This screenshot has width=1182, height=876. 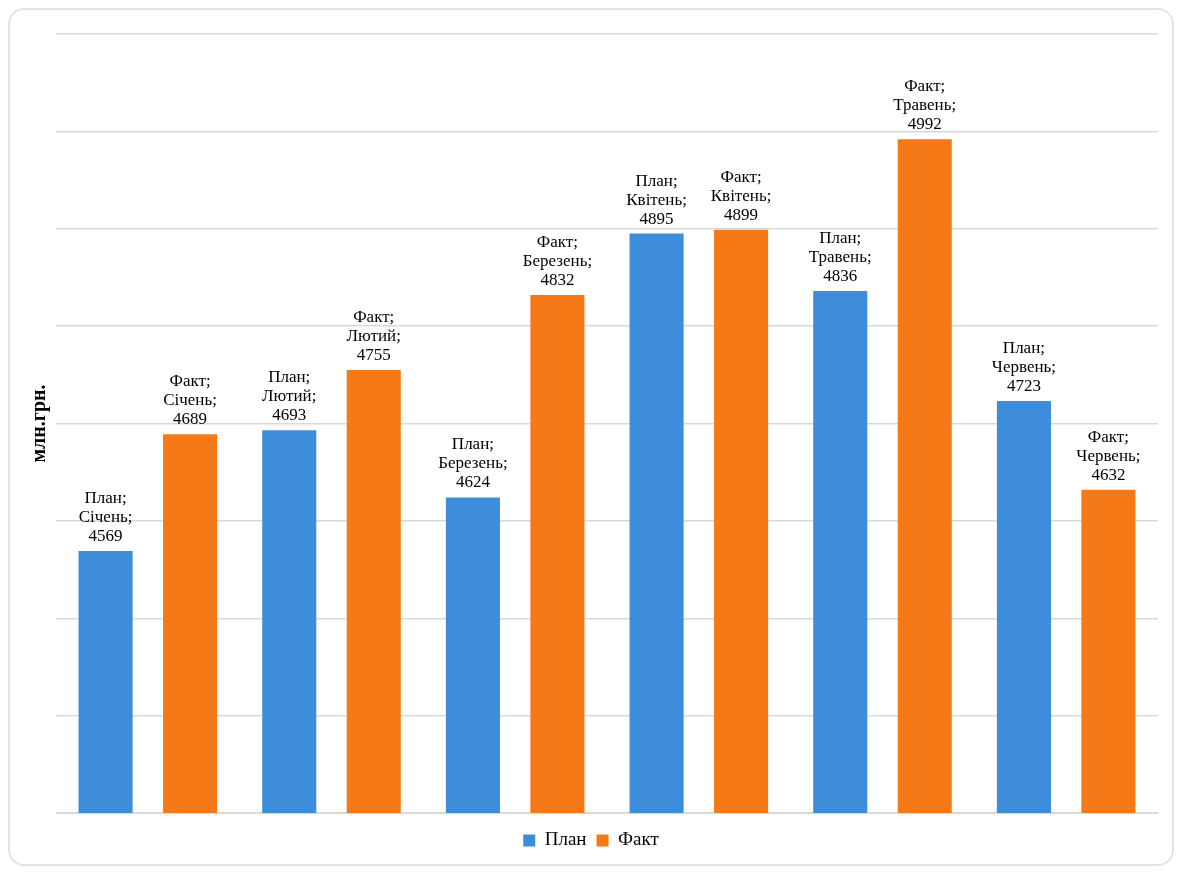 What do you see at coordinates (656, 199) in the screenshot?
I see `data-label: План; Квітень; 4895` at bounding box center [656, 199].